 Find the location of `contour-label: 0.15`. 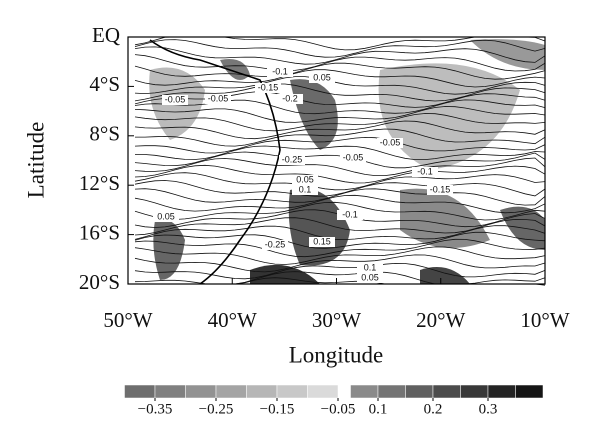

contour-label: 0.15 is located at coordinates (322, 241).